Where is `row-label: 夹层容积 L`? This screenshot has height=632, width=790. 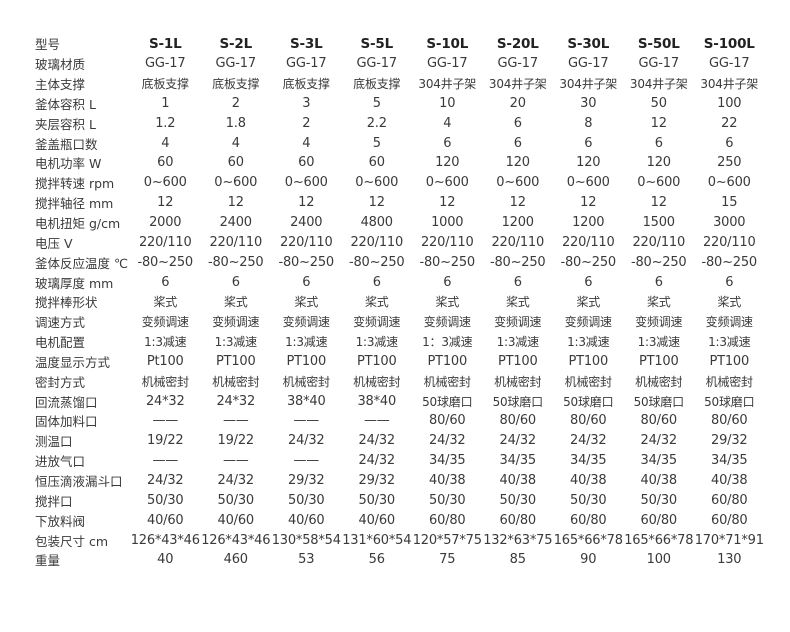 row-label: 夹层容积 L is located at coordinates (65, 124).